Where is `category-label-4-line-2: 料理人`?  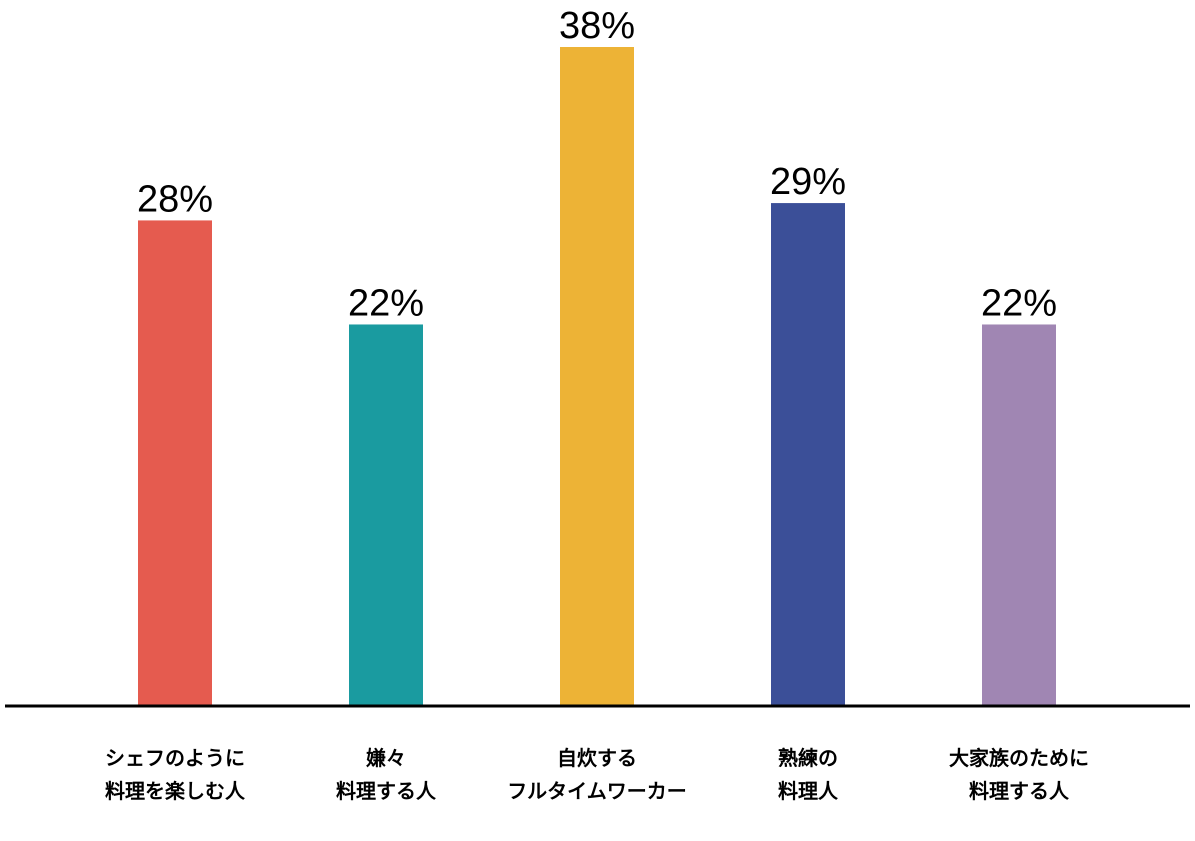 category-label-4-line-2: 料理人 is located at coordinates (808, 791).